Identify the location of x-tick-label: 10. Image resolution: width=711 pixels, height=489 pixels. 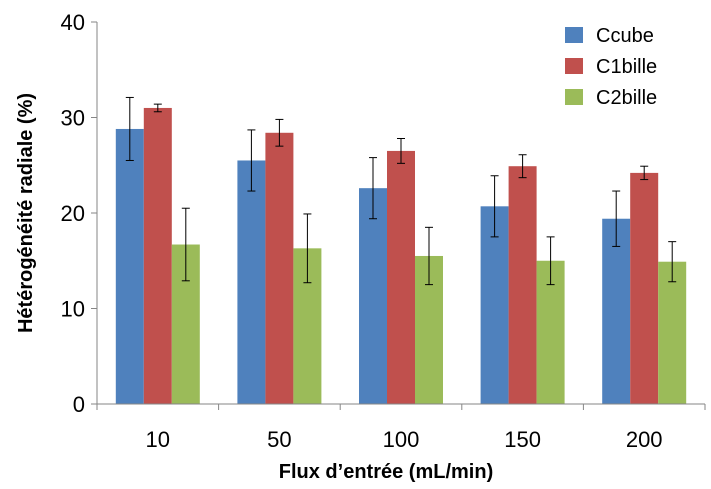
(158, 439).